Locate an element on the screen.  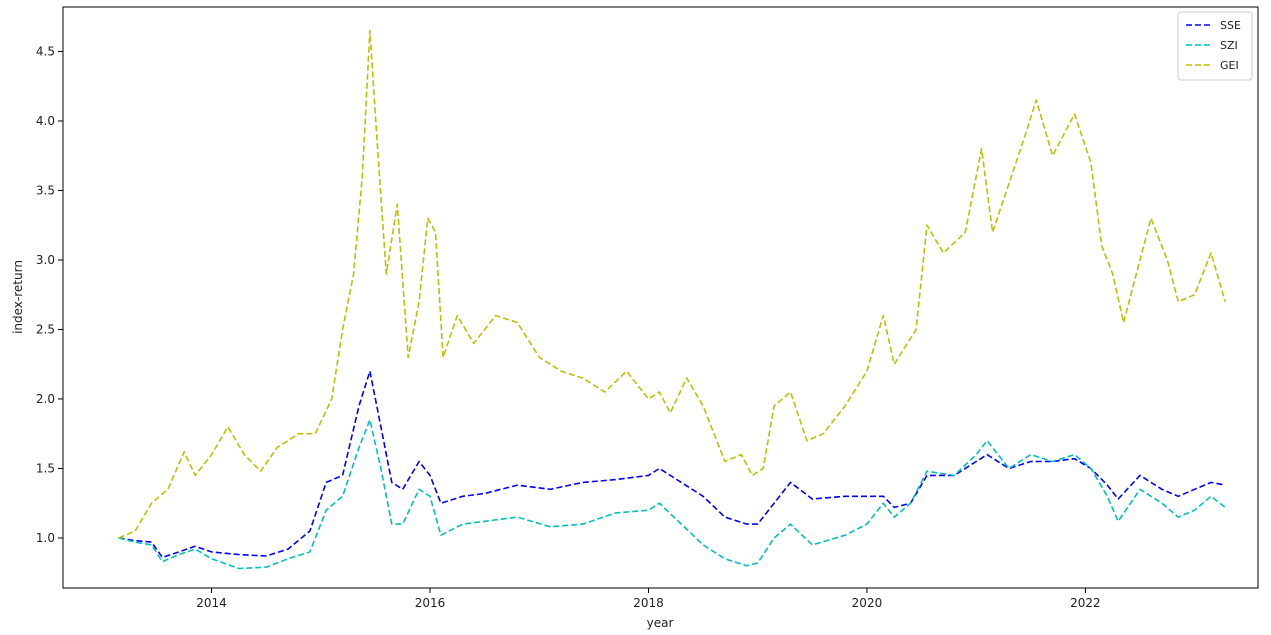
x-tick-label: 2016 is located at coordinates (430, 603).